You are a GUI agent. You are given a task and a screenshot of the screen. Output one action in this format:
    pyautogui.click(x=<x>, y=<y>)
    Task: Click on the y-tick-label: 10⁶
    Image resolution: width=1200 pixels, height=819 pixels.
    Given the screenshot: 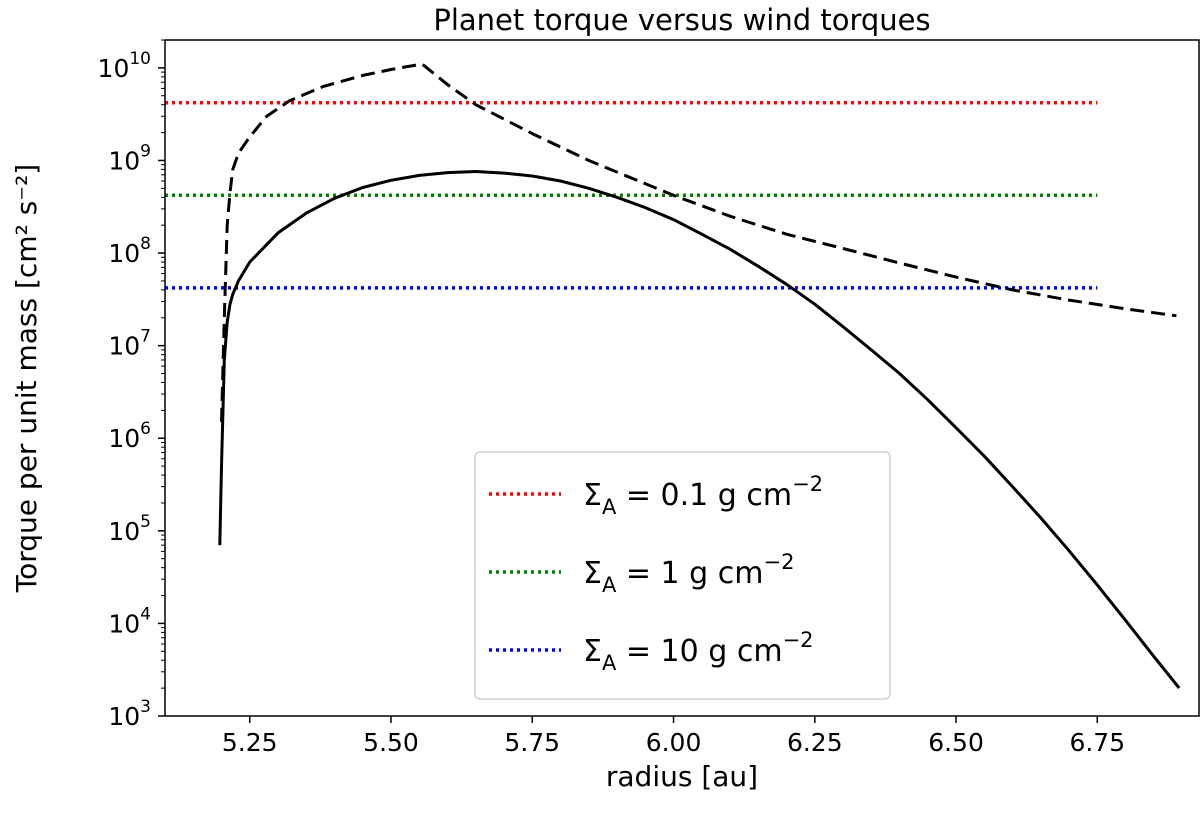 What is the action you would take?
    pyautogui.click(x=129, y=436)
    